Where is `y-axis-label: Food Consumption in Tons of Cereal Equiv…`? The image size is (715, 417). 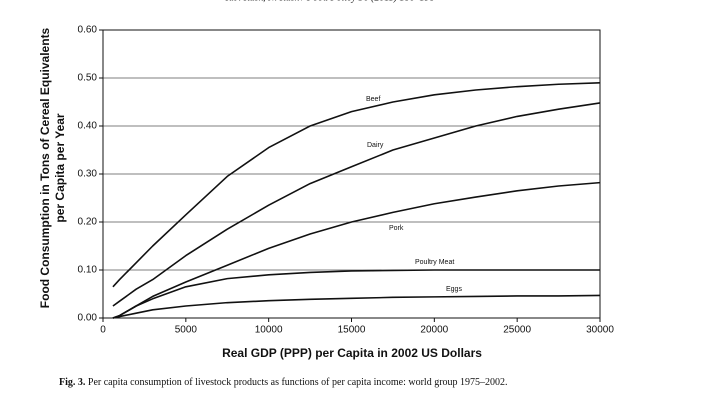
y-axis-label: Food Consumption in Tons of Cereal Equiv… is located at coordinates (45, 167).